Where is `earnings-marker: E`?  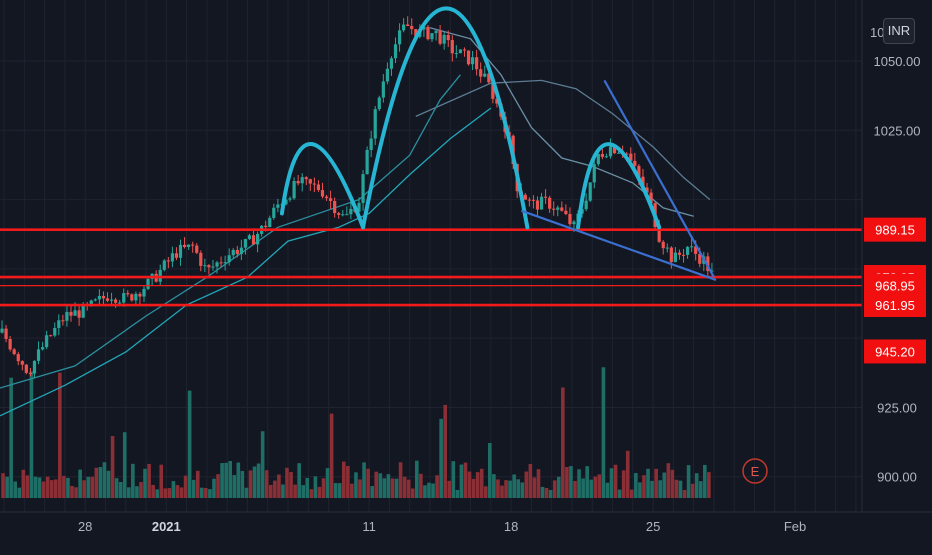
earnings-marker: E is located at coordinates (755, 471).